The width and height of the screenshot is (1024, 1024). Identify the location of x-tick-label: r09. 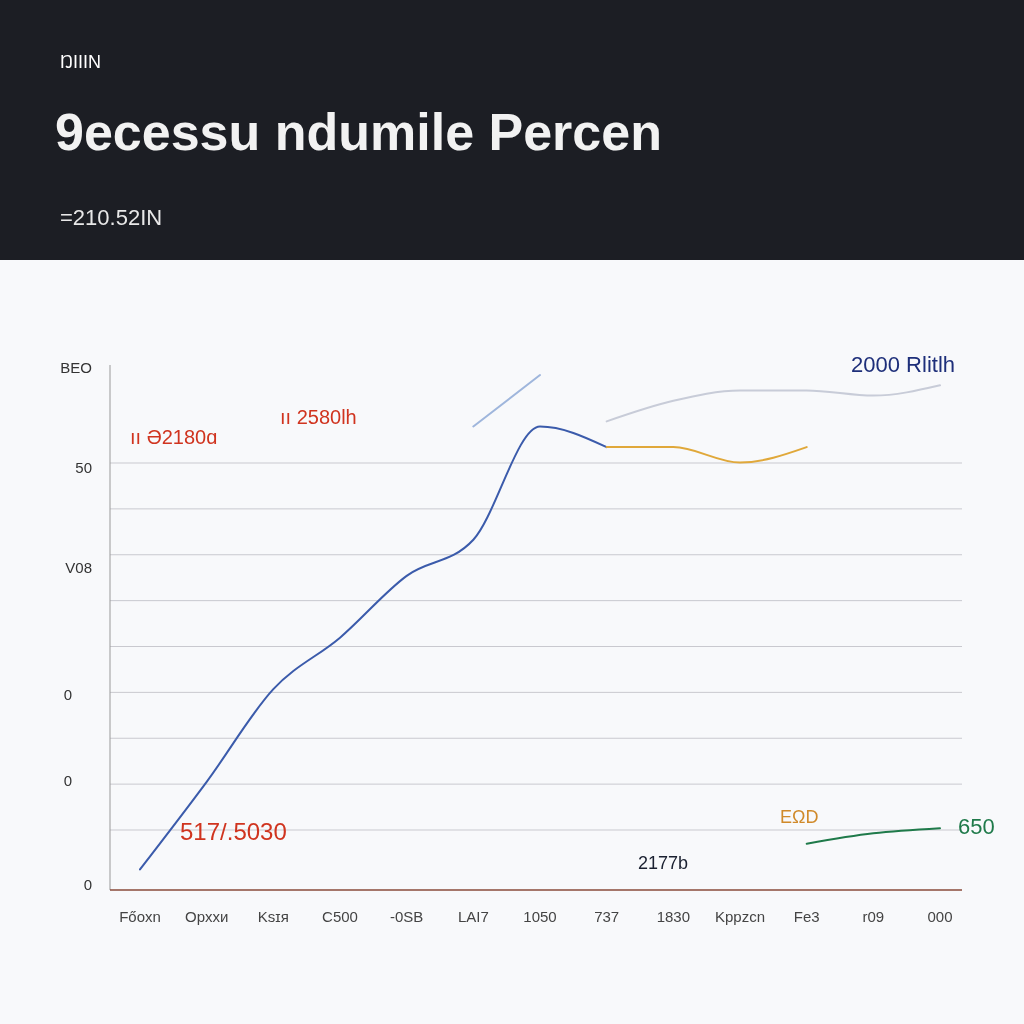
(873, 916).